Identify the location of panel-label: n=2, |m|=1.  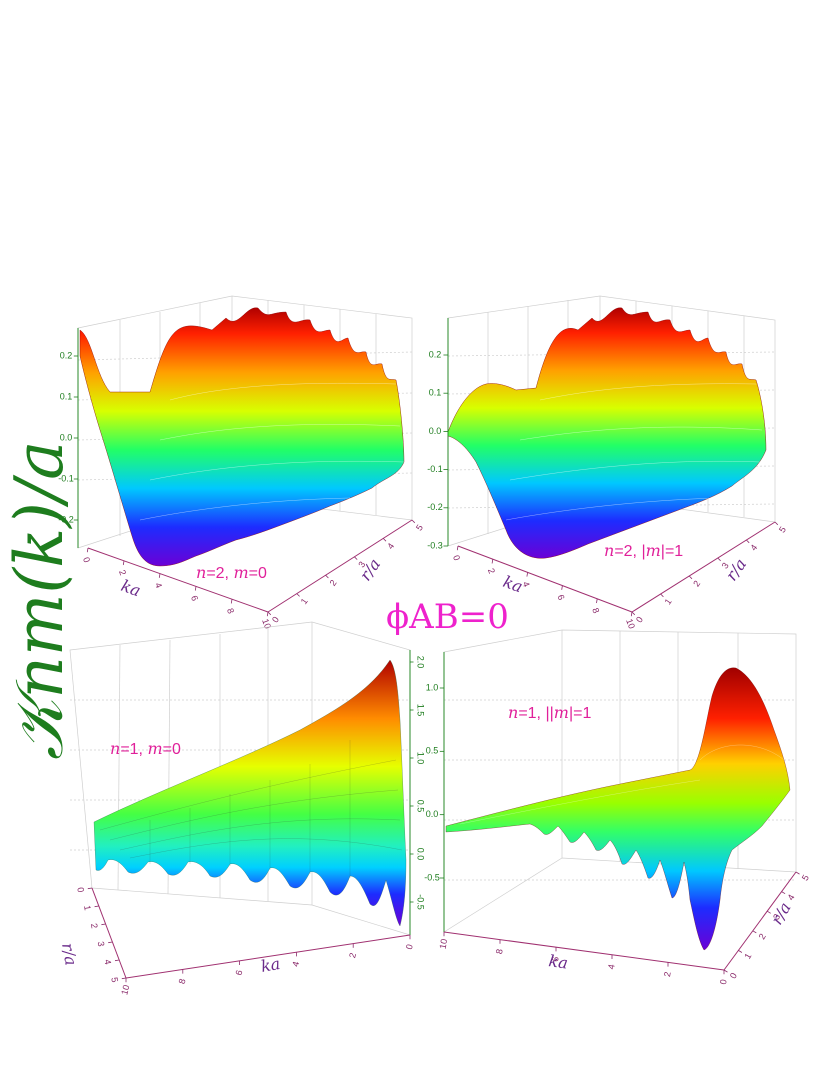
(643, 550).